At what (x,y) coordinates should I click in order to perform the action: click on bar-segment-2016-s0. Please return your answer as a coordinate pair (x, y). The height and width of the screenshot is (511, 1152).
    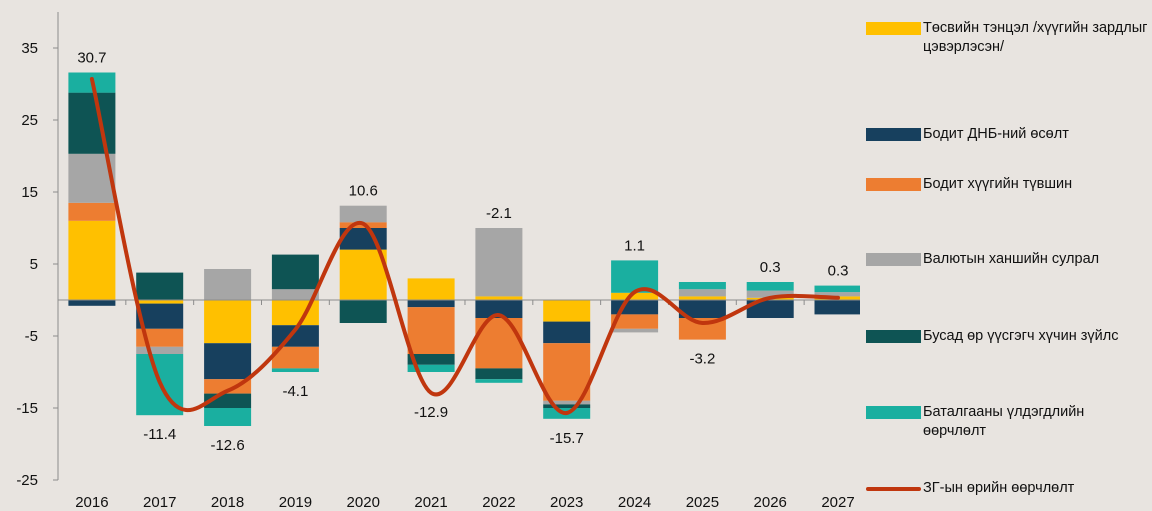
    Looking at the image, I should click on (92, 260).